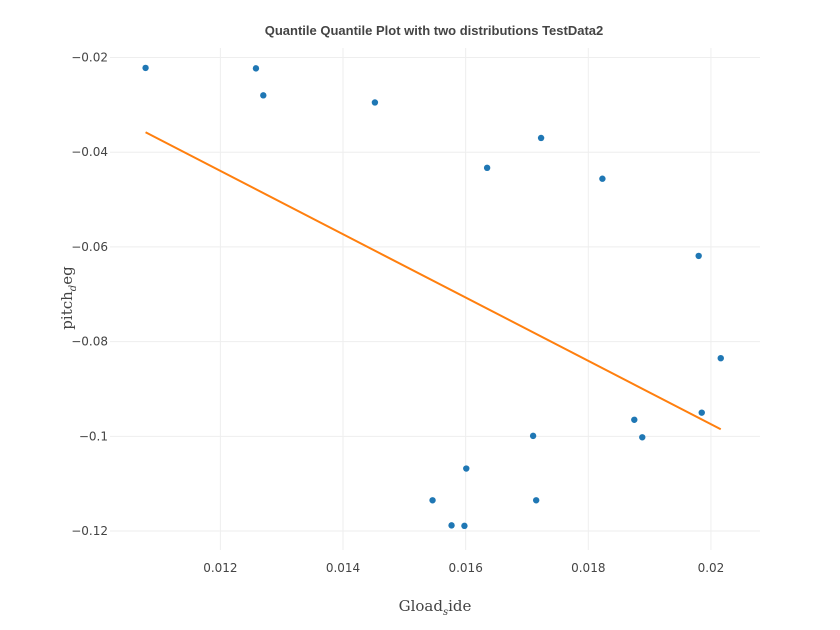 This screenshot has height=630, width=840. I want to click on x-tick-label: 0.012, so click(220, 568).